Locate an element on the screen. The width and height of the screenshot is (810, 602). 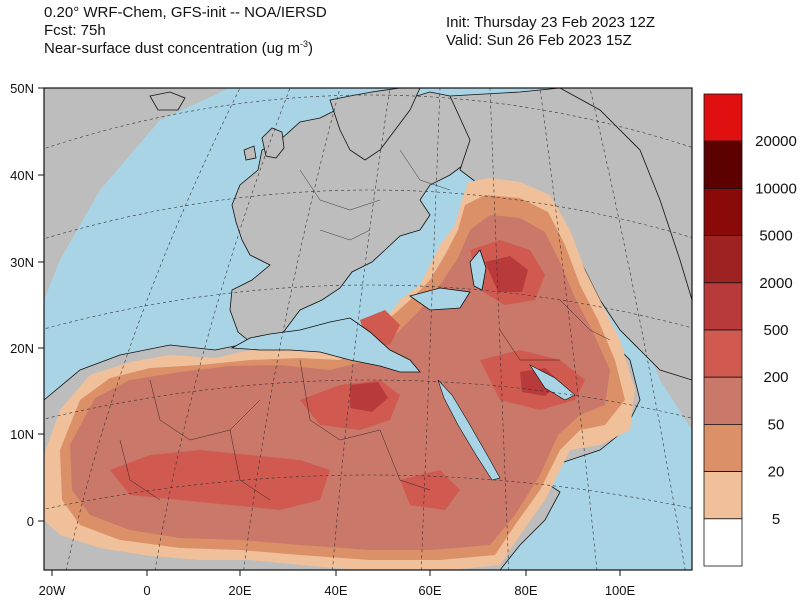
model-title: 0.20° WRF-Chem, GFS-init -- NOA/IERSD is located at coordinates (185, 12).